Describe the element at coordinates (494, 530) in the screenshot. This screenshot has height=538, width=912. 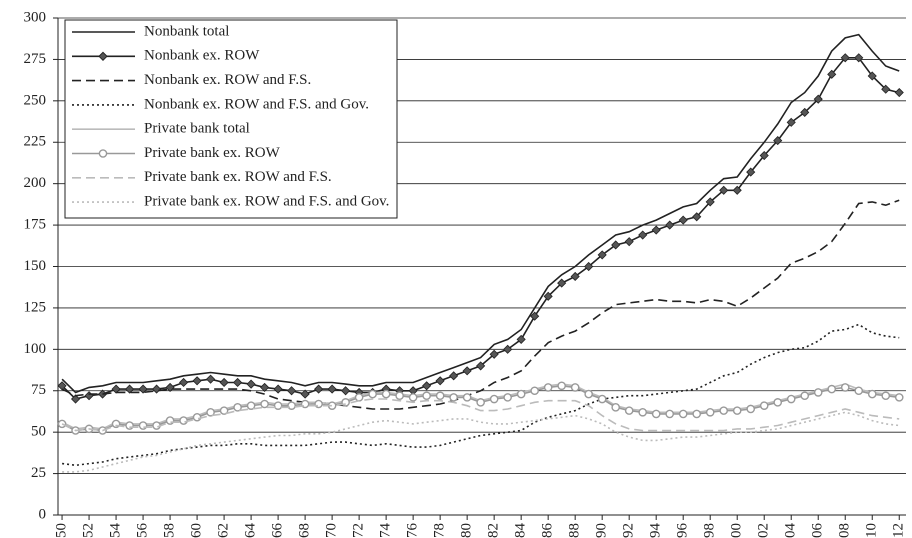
I see `x-tick-label: 1982` at that location.